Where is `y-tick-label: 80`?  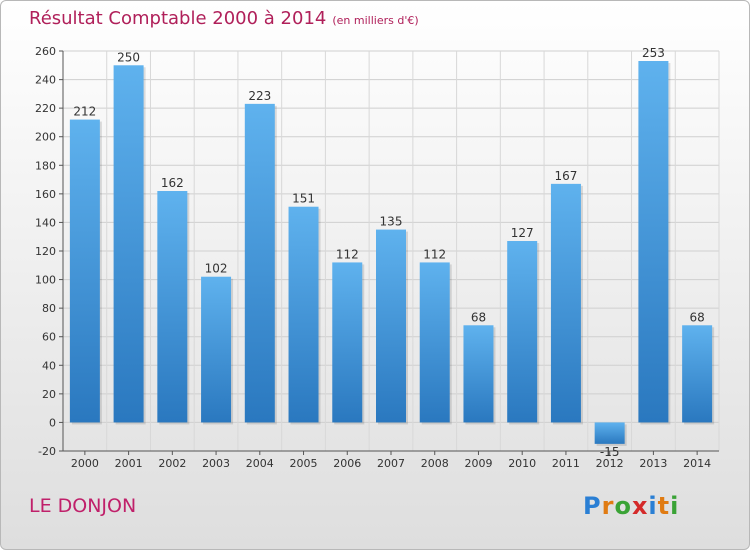 y-tick-label: 80 is located at coordinates (49, 308).